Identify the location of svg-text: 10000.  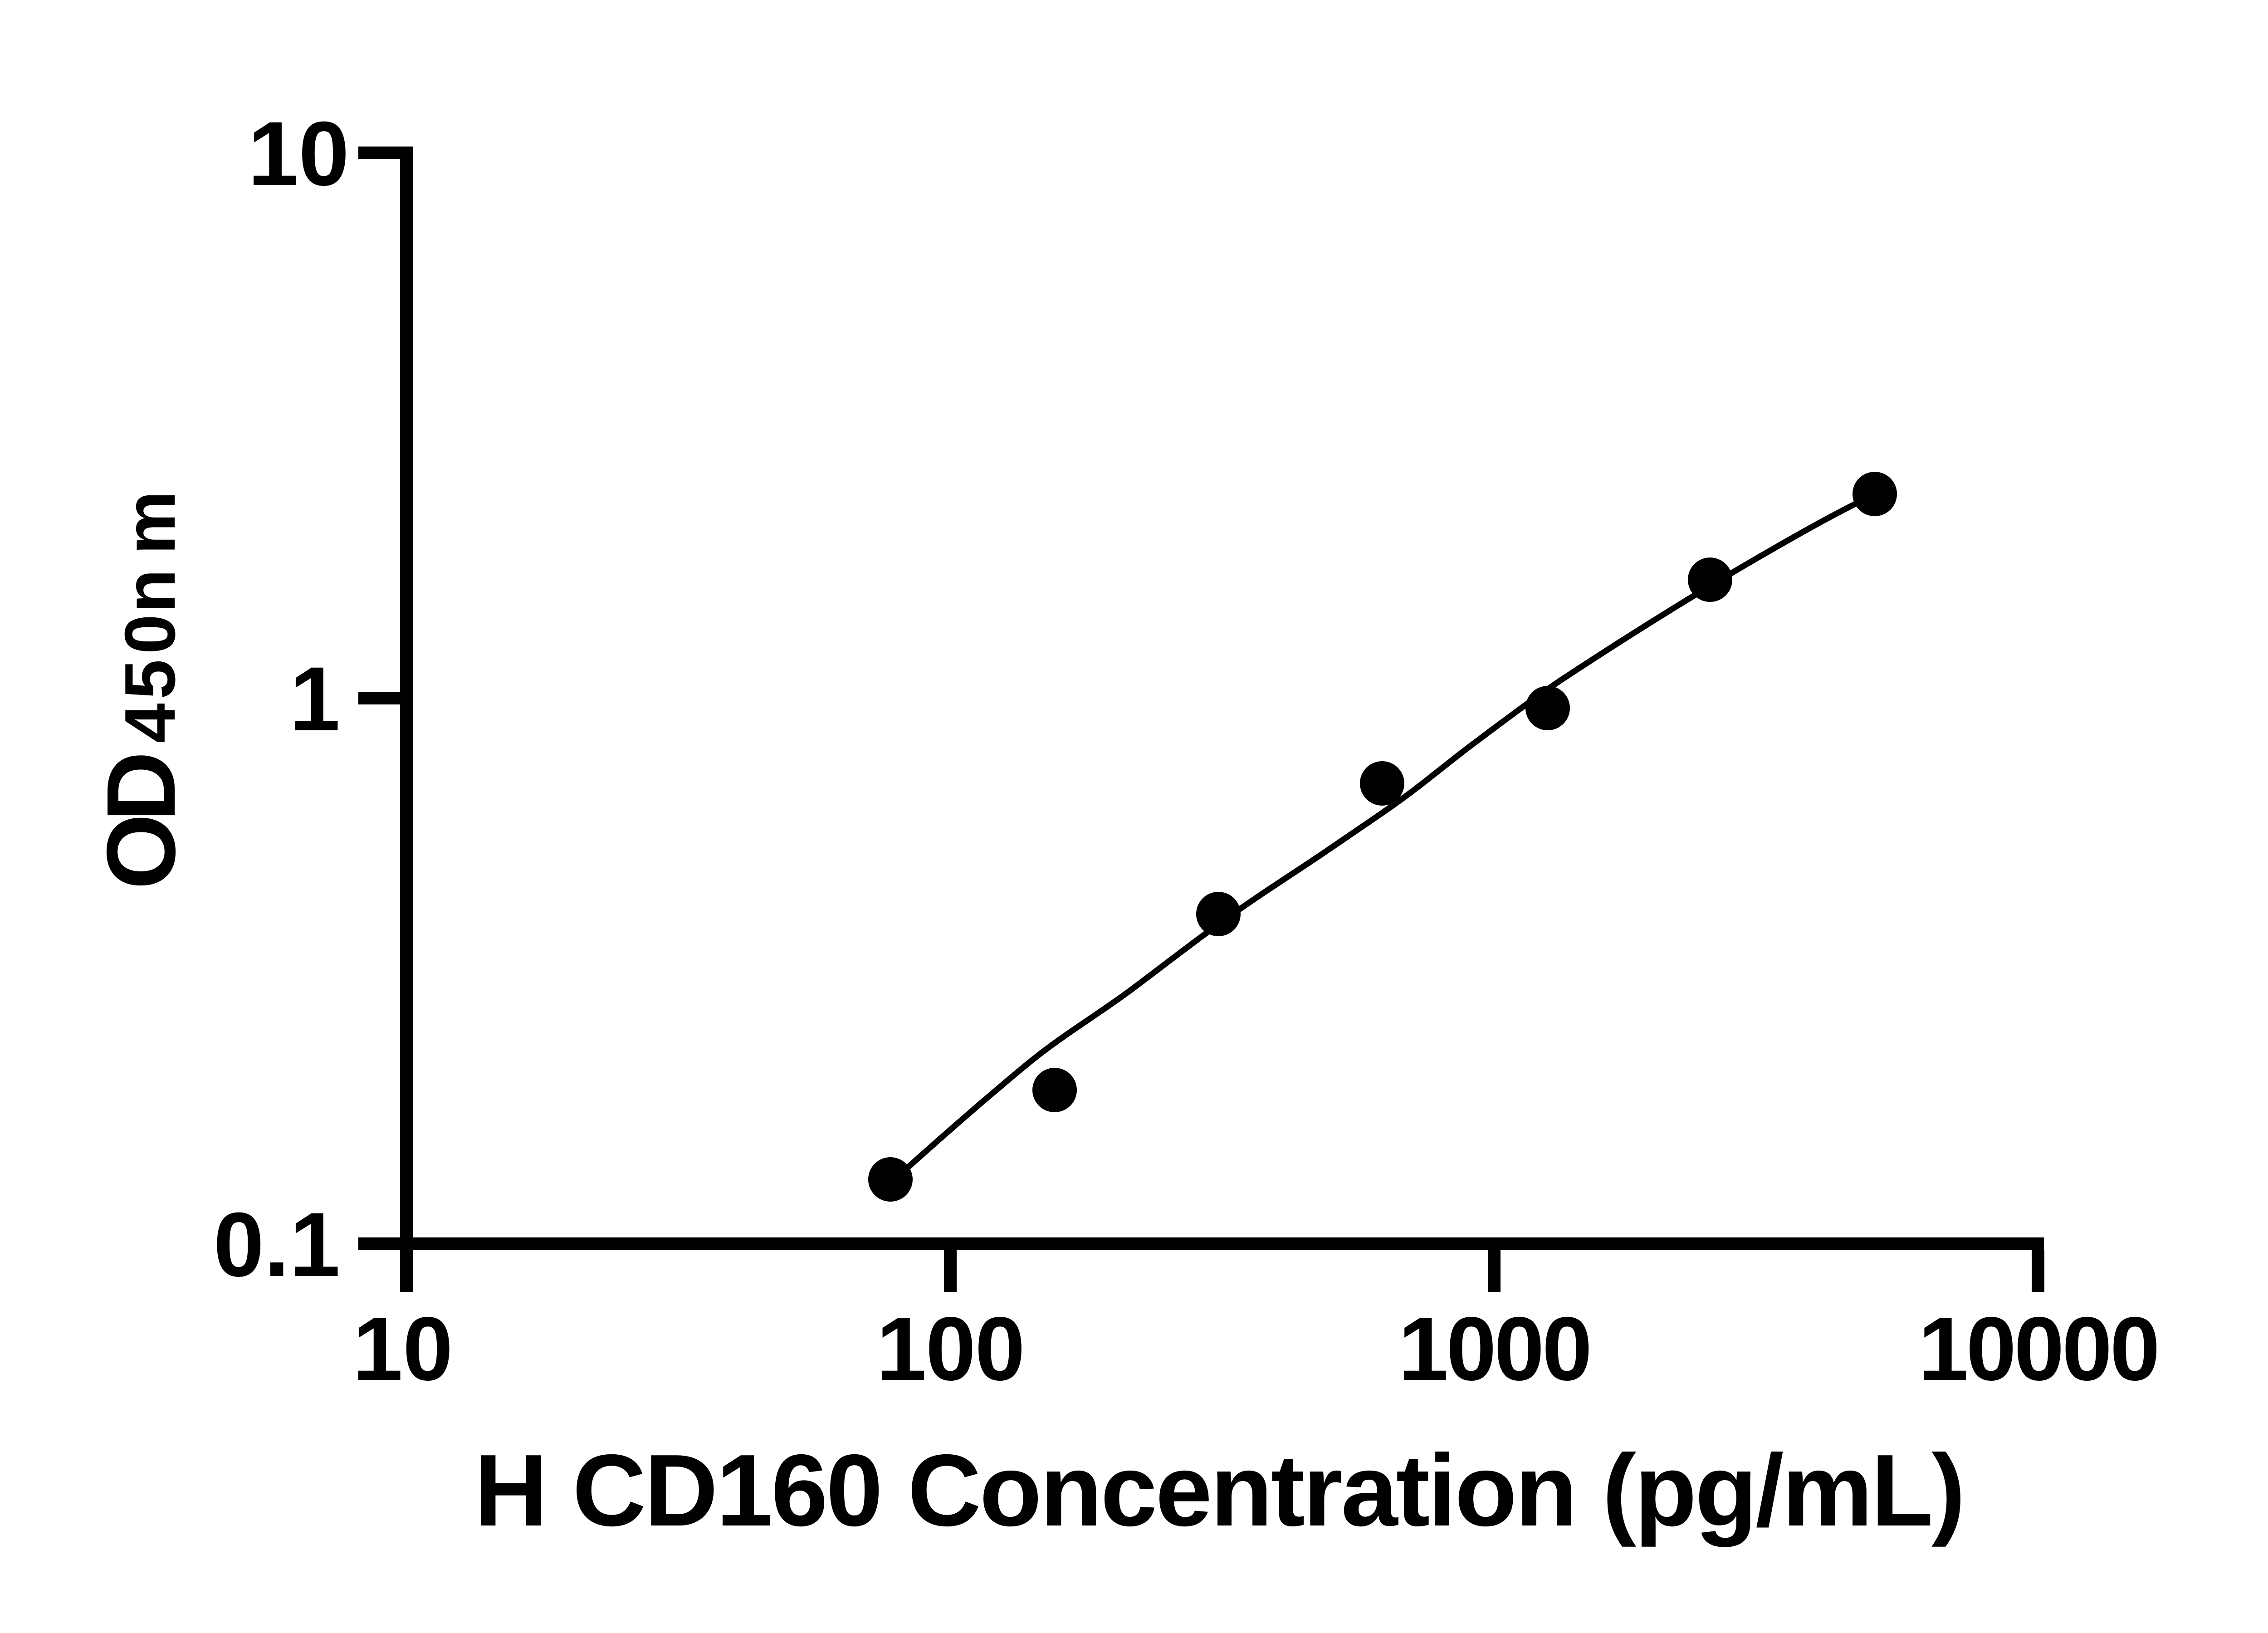
(2038, 1349).